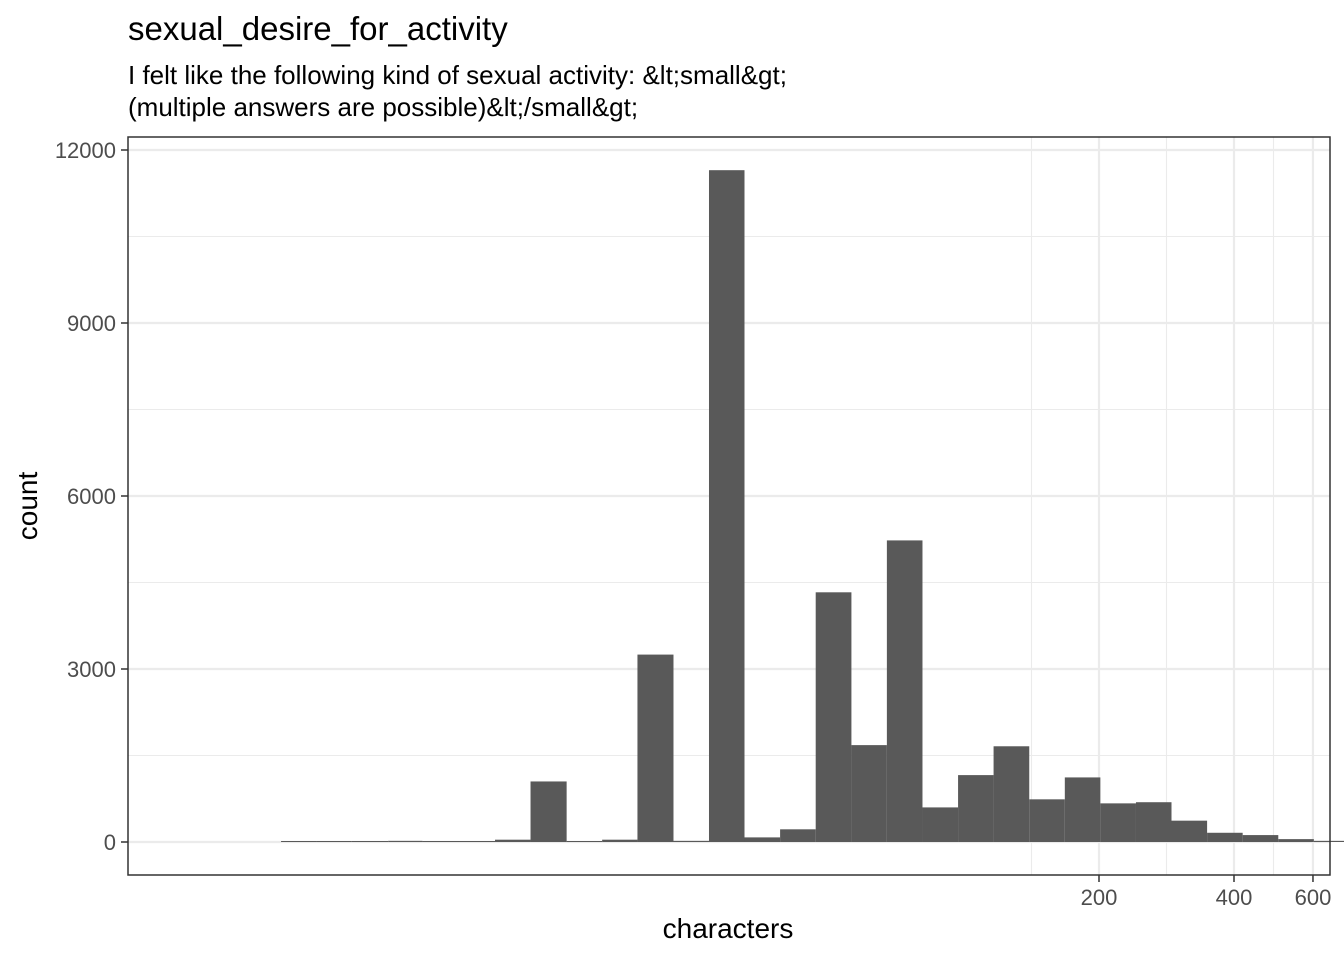 Image resolution: width=1344 pixels, height=960 pixels. What do you see at coordinates (1234, 897) in the screenshot?
I see `x-tick-label: 400` at bounding box center [1234, 897].